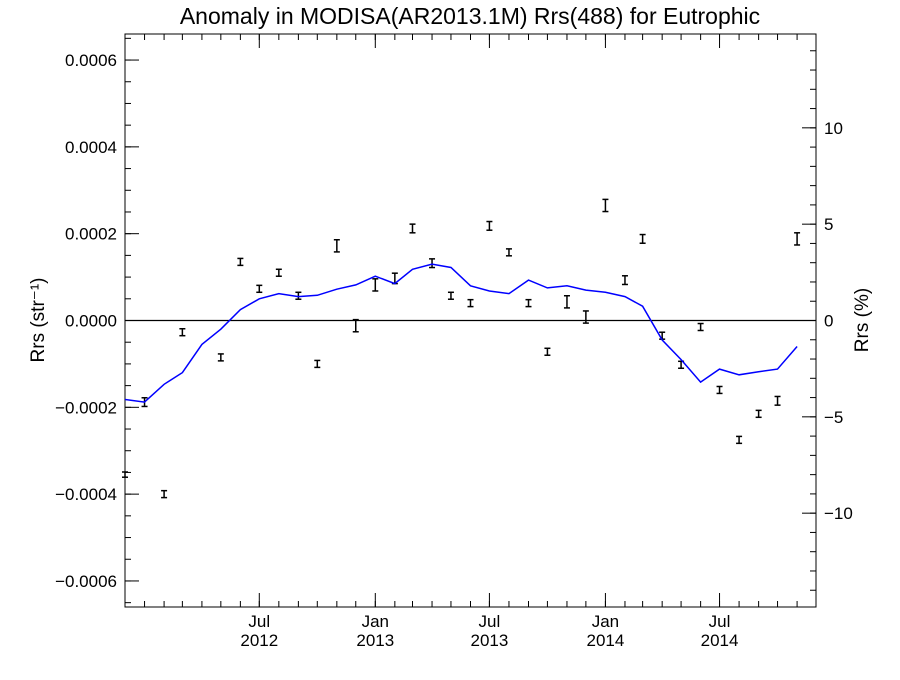 This screenshot has width=900, height=680. What do you see at coordinates (259, 640) in the screenshot?
I see `x-tick-label-year: 2012` at bounding box center [259, 640].